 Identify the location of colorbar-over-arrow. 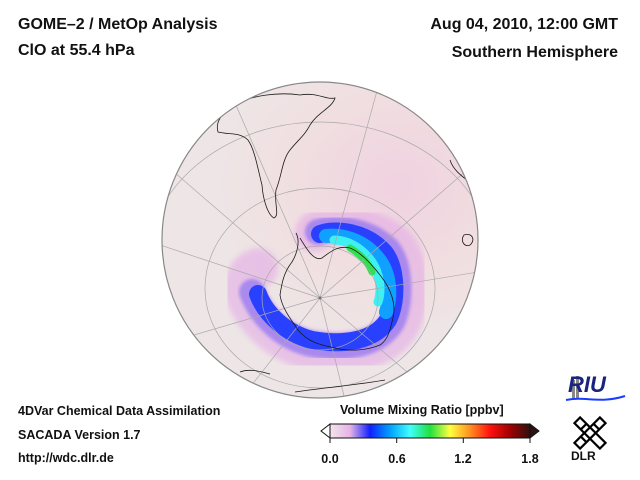
(534, 431).